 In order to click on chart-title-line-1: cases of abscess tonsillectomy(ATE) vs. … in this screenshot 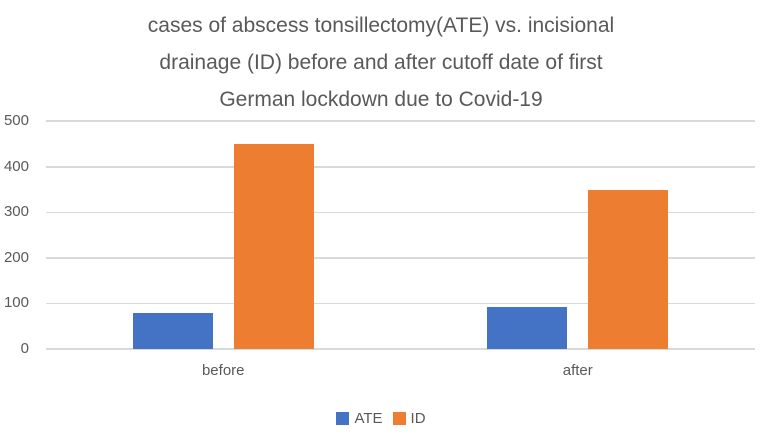, I will do `click(381, 25)`.